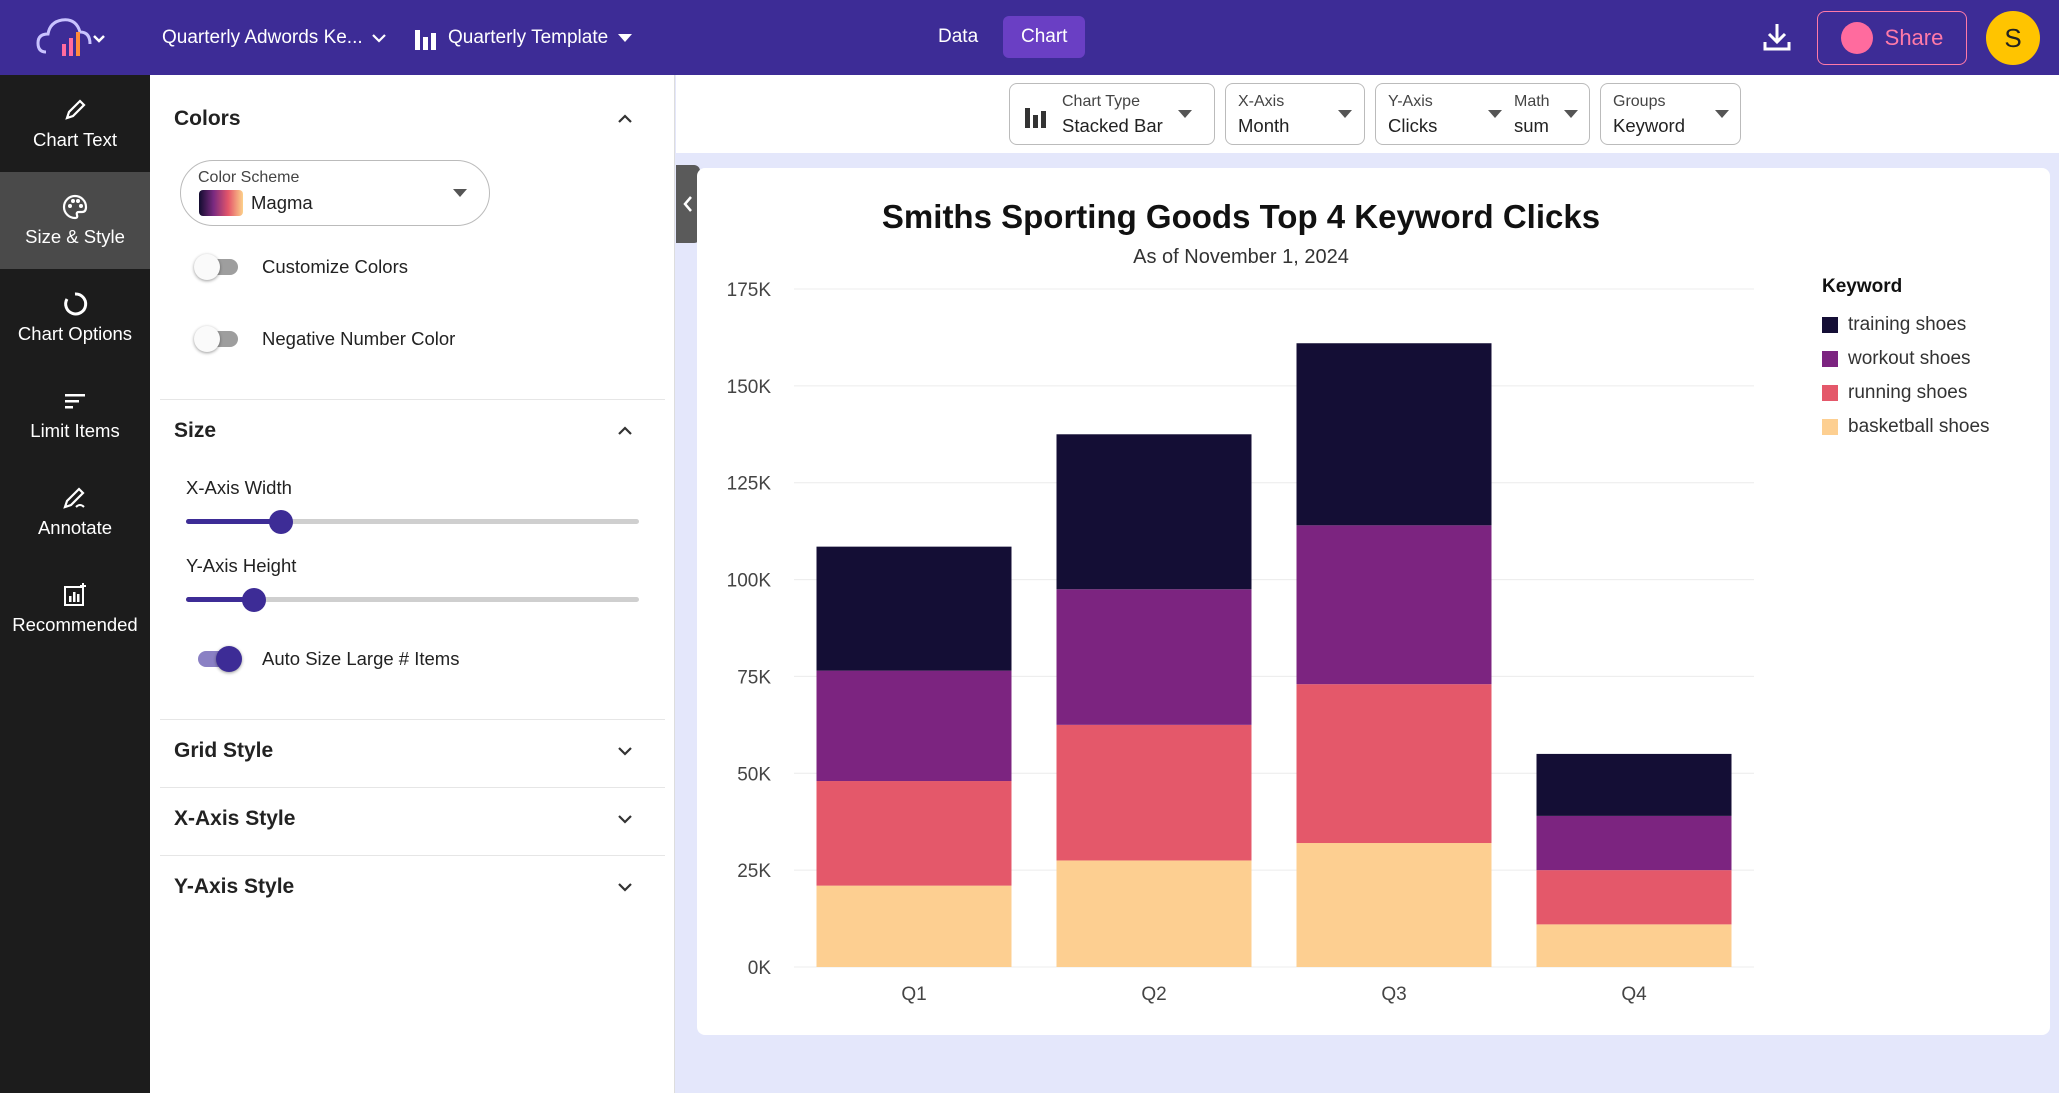 The width and height of the screenshot is (2059, 1093). I want to click on y-tick-label: 125K, so click(749, 484).